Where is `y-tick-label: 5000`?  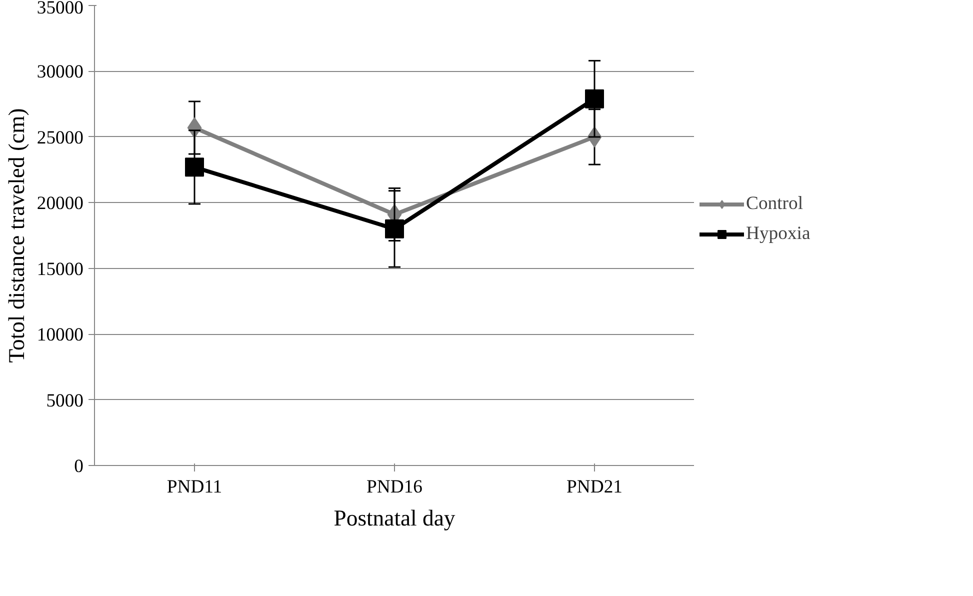 y-tick-label: 5000 is located at coordinates (65, 401).